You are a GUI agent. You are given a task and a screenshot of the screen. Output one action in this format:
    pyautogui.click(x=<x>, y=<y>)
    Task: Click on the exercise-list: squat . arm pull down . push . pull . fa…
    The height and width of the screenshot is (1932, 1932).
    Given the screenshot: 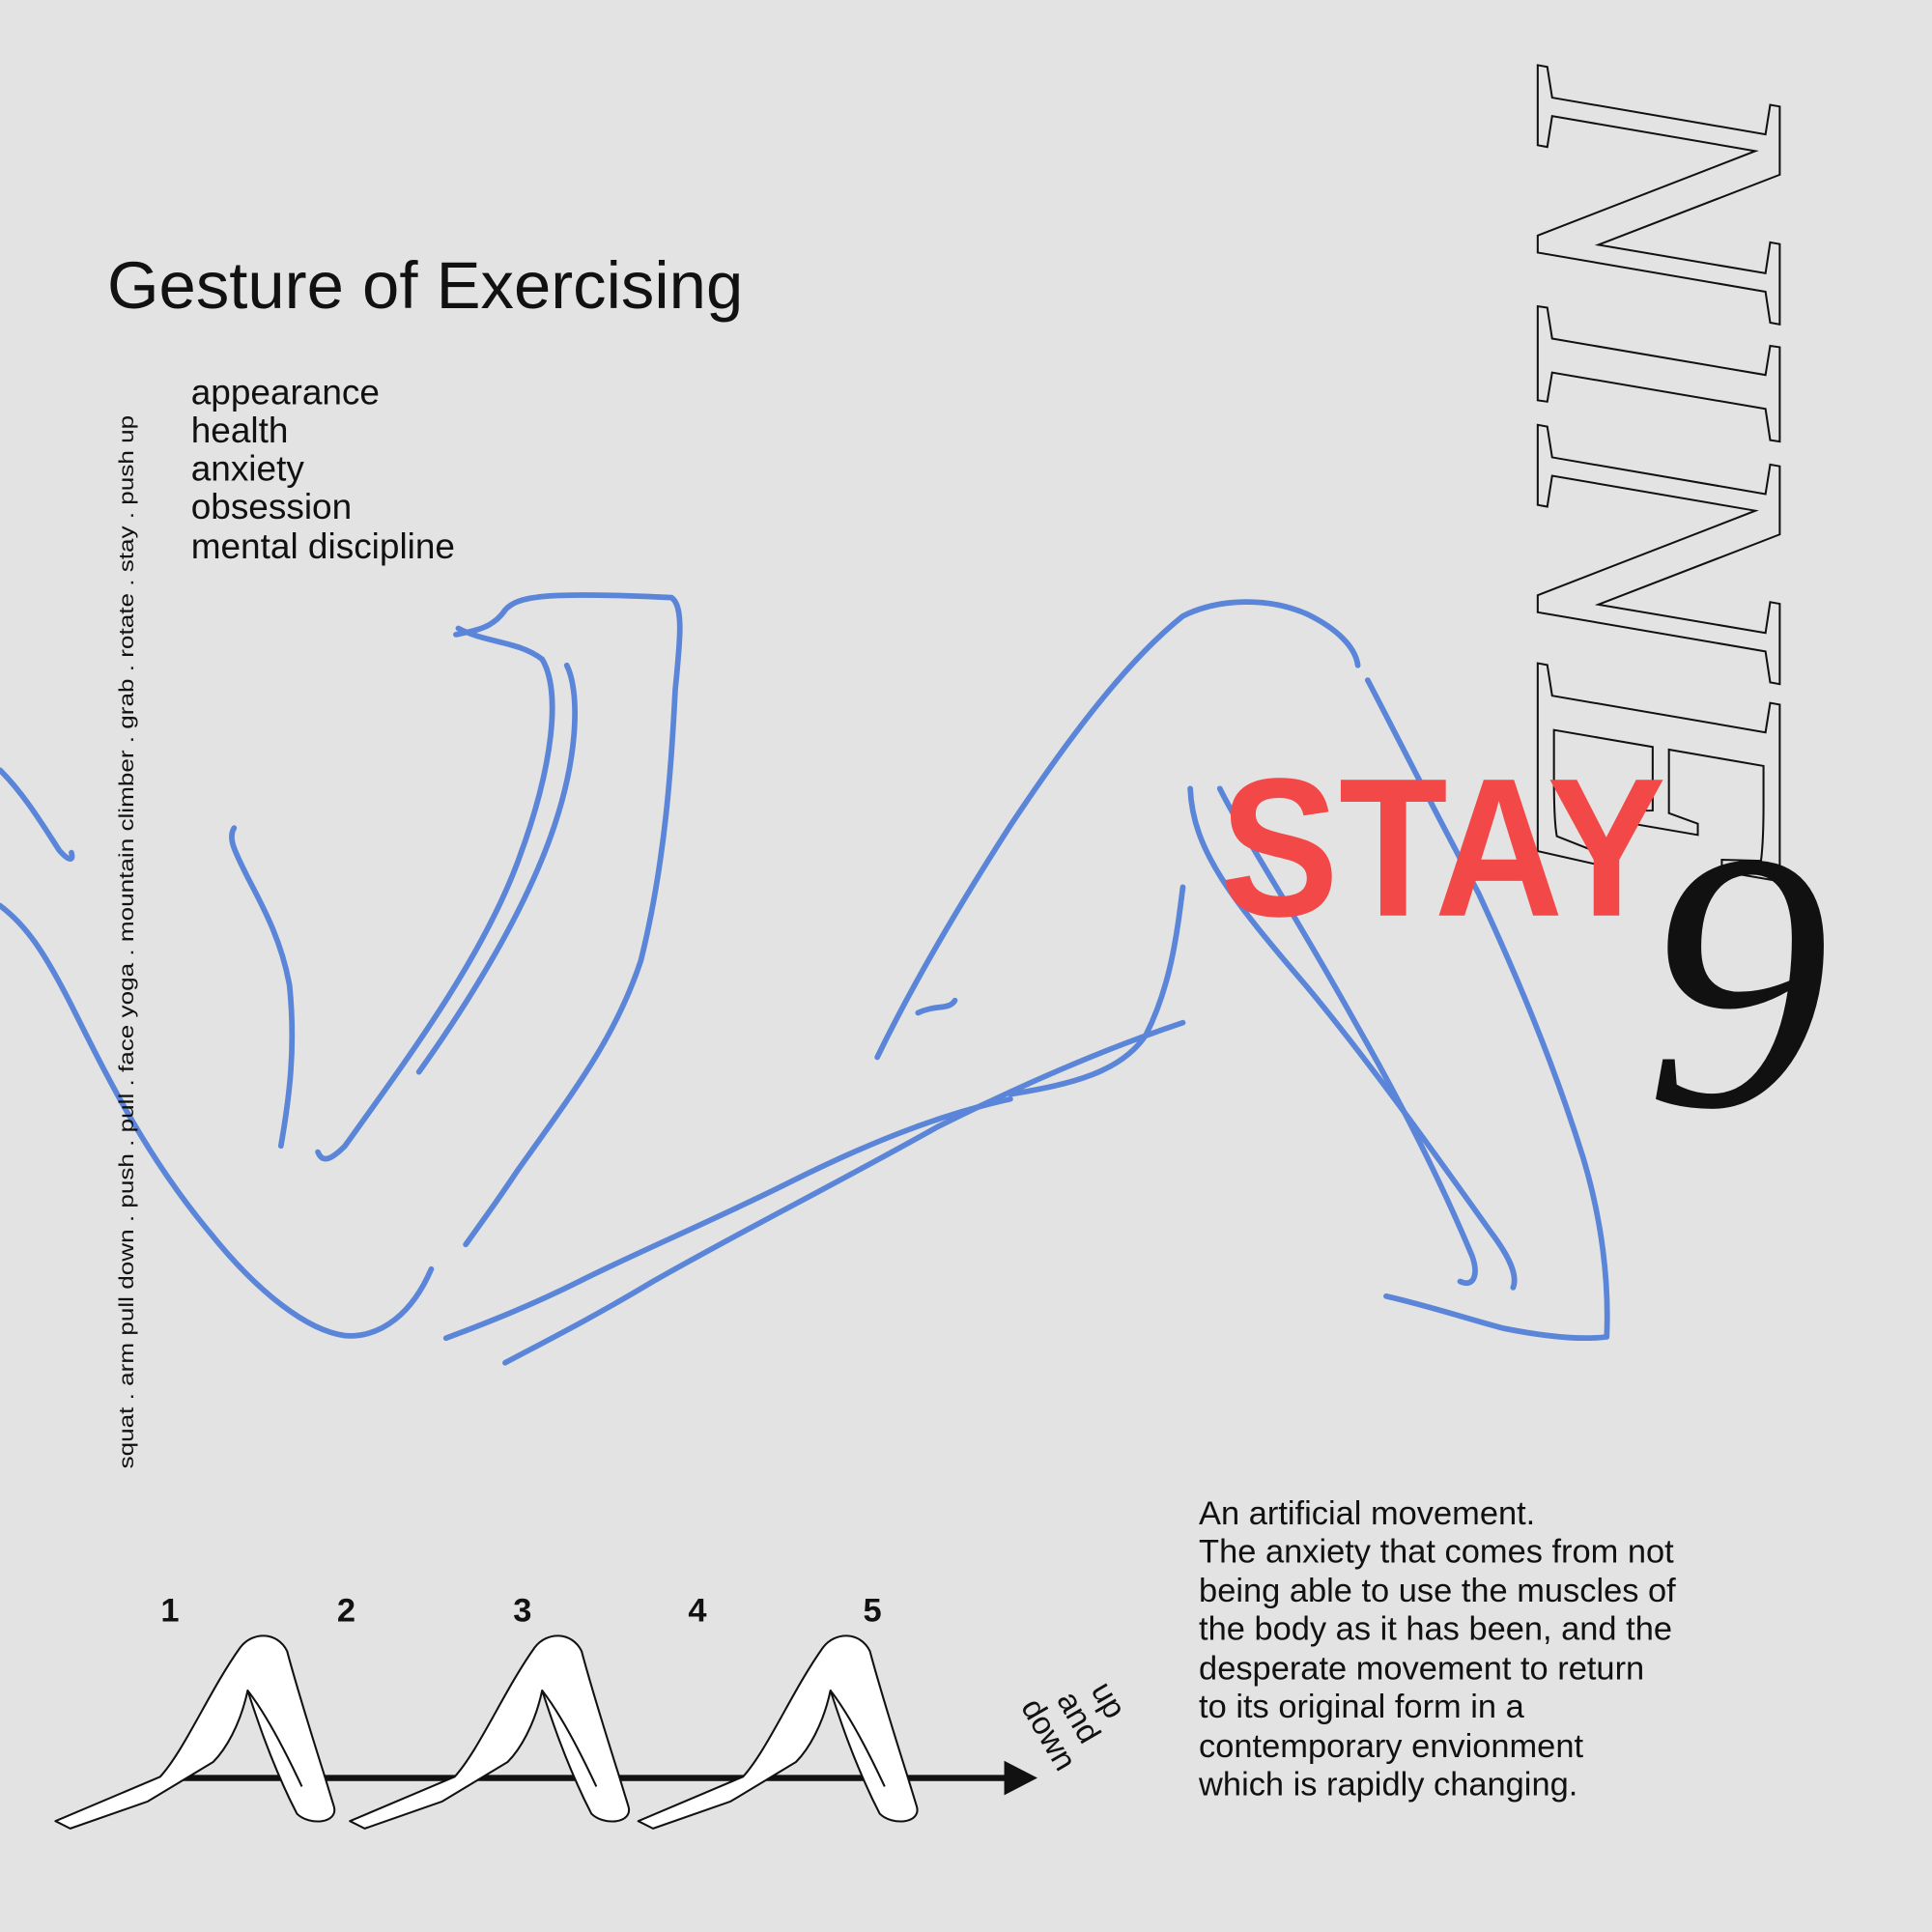 What is the action you would take?
    pyautogui.click(x=126, y=942)
    